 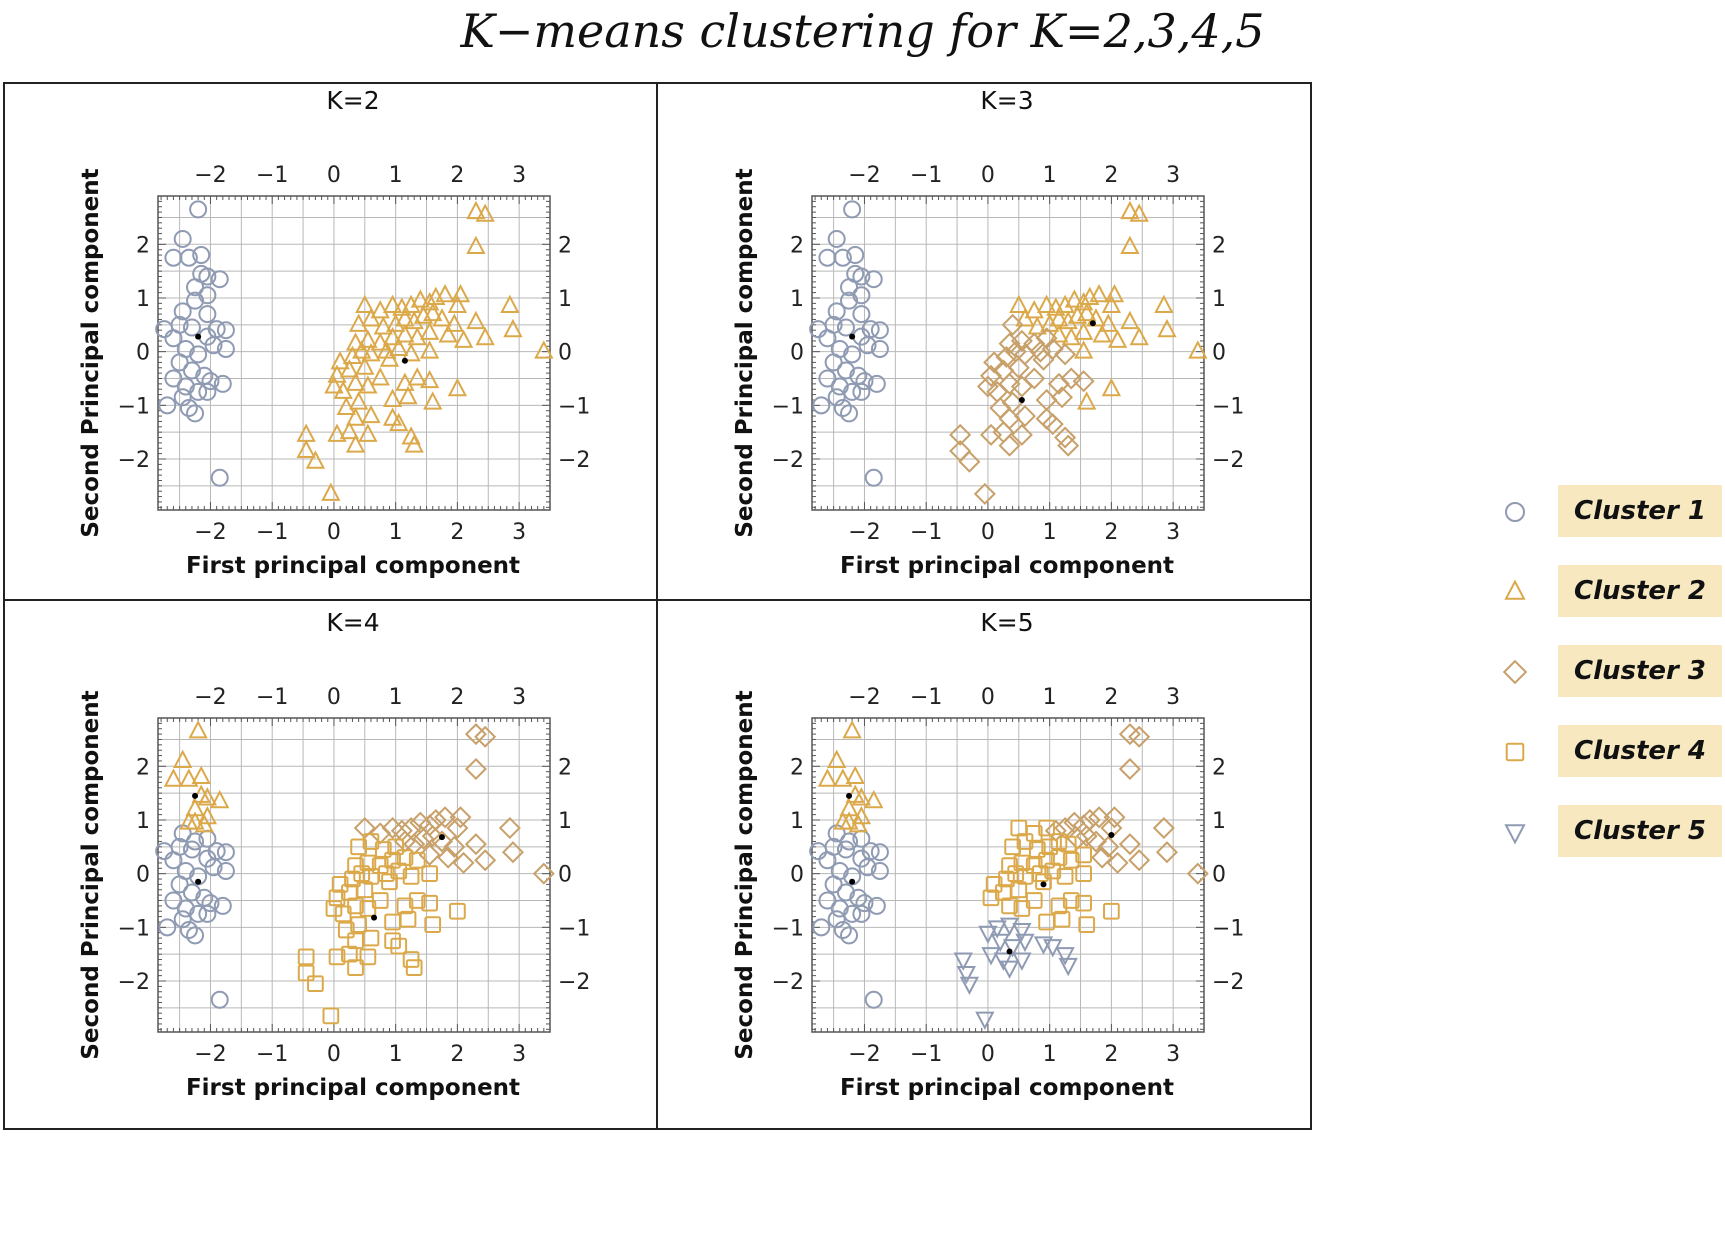 I want to click on panel-title: K=3, so click(x=1006, y=100).